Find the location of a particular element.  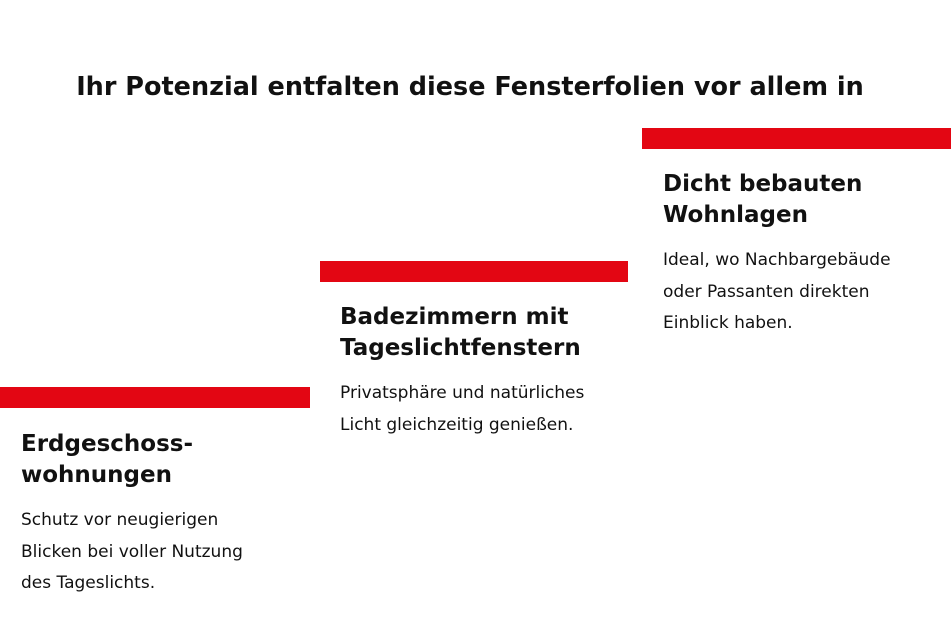

step-heading-line: Tageslichtfenstern is located at coordinates (460, 348).